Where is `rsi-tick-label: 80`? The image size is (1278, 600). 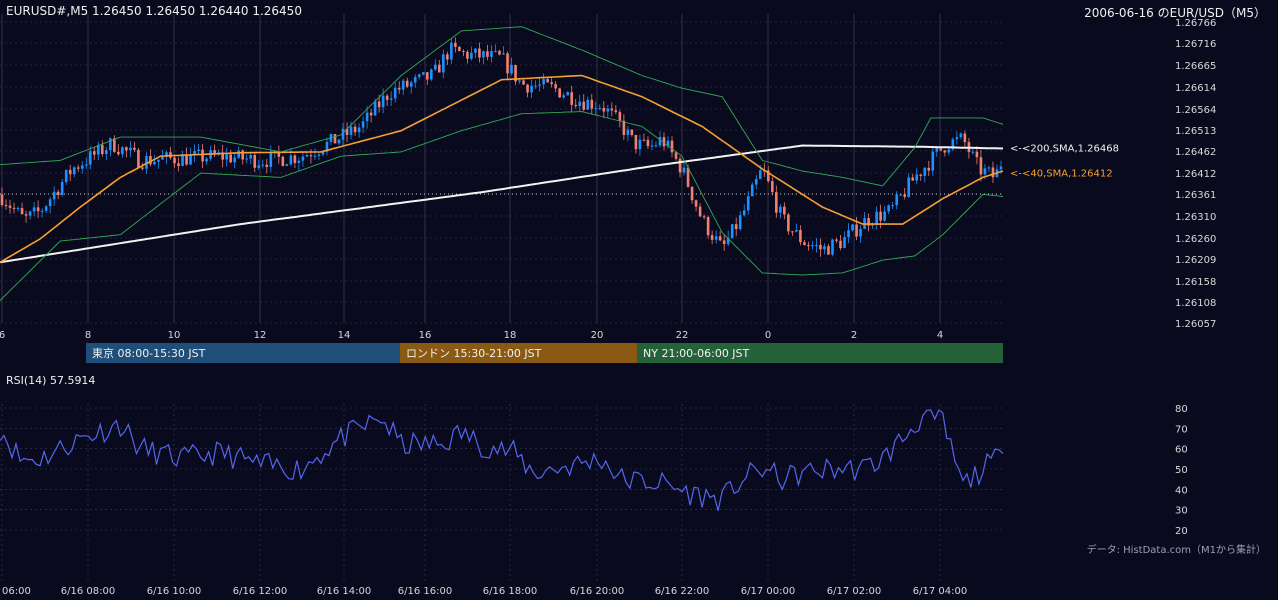
rsi-tick-label: 80 is located at coordinates (1181, 409).